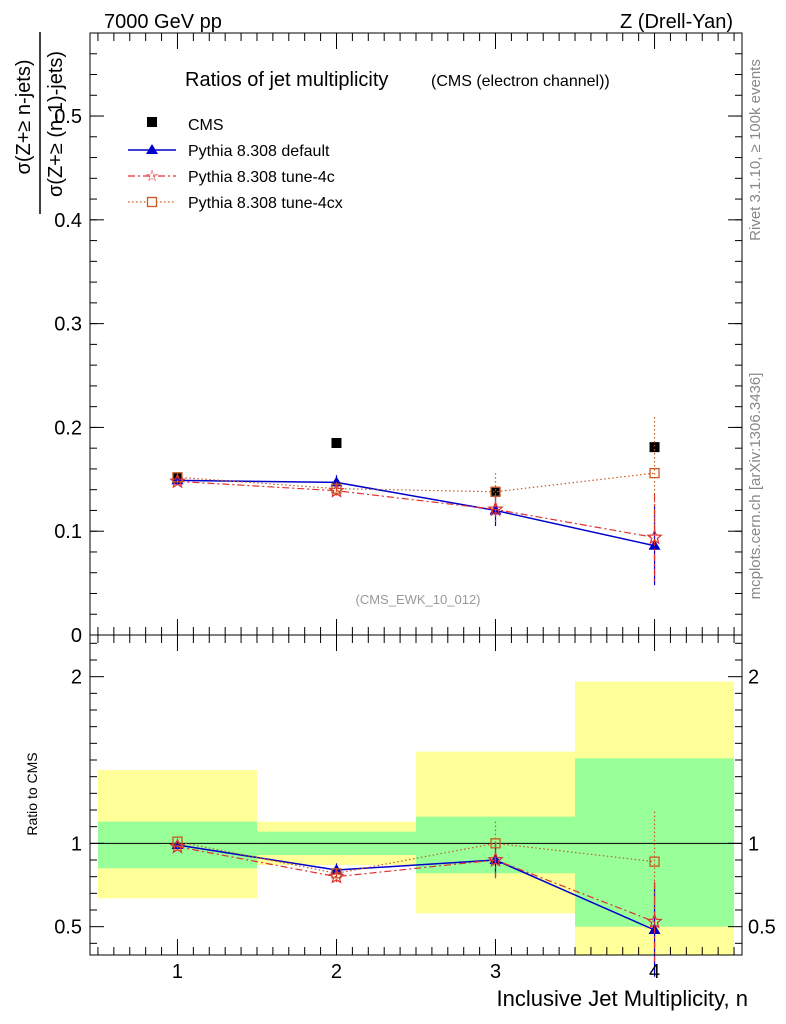  I want to click on top-default-line, so click(416, 513).